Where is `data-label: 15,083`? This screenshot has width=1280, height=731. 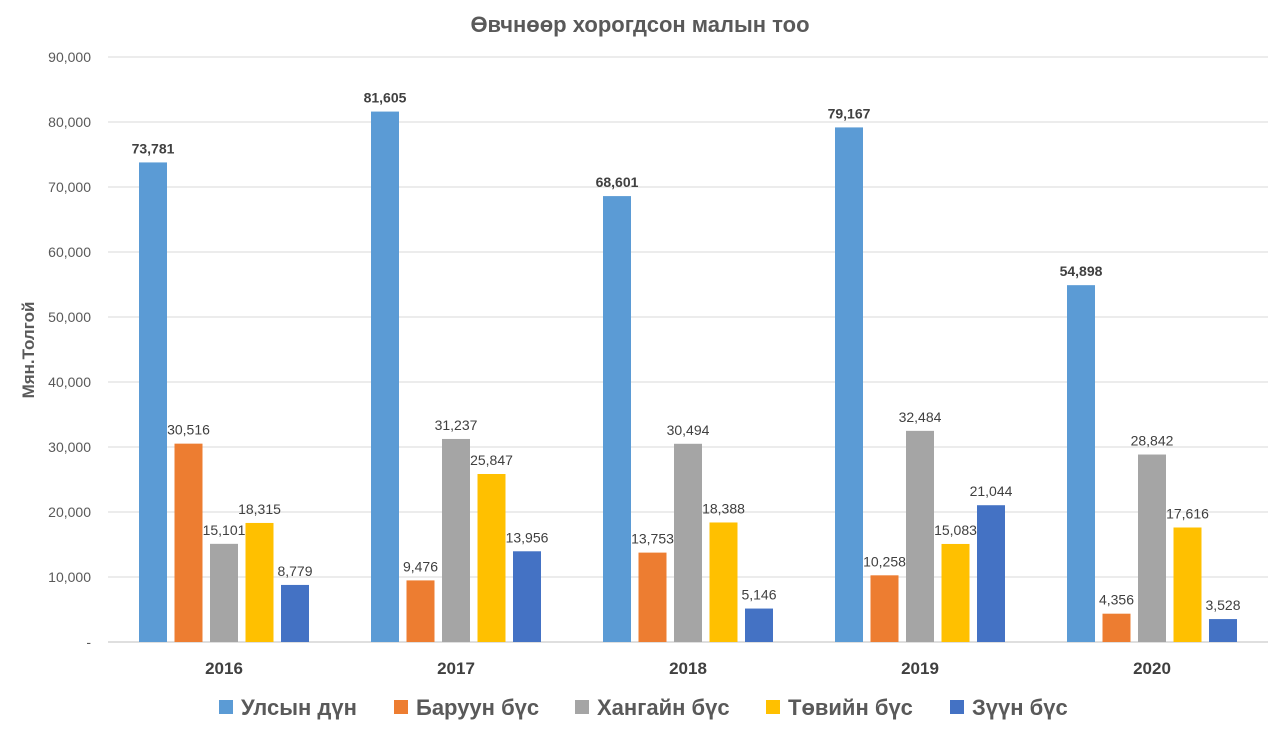 data-label: 15,083 is located at coordinates (955, 530).